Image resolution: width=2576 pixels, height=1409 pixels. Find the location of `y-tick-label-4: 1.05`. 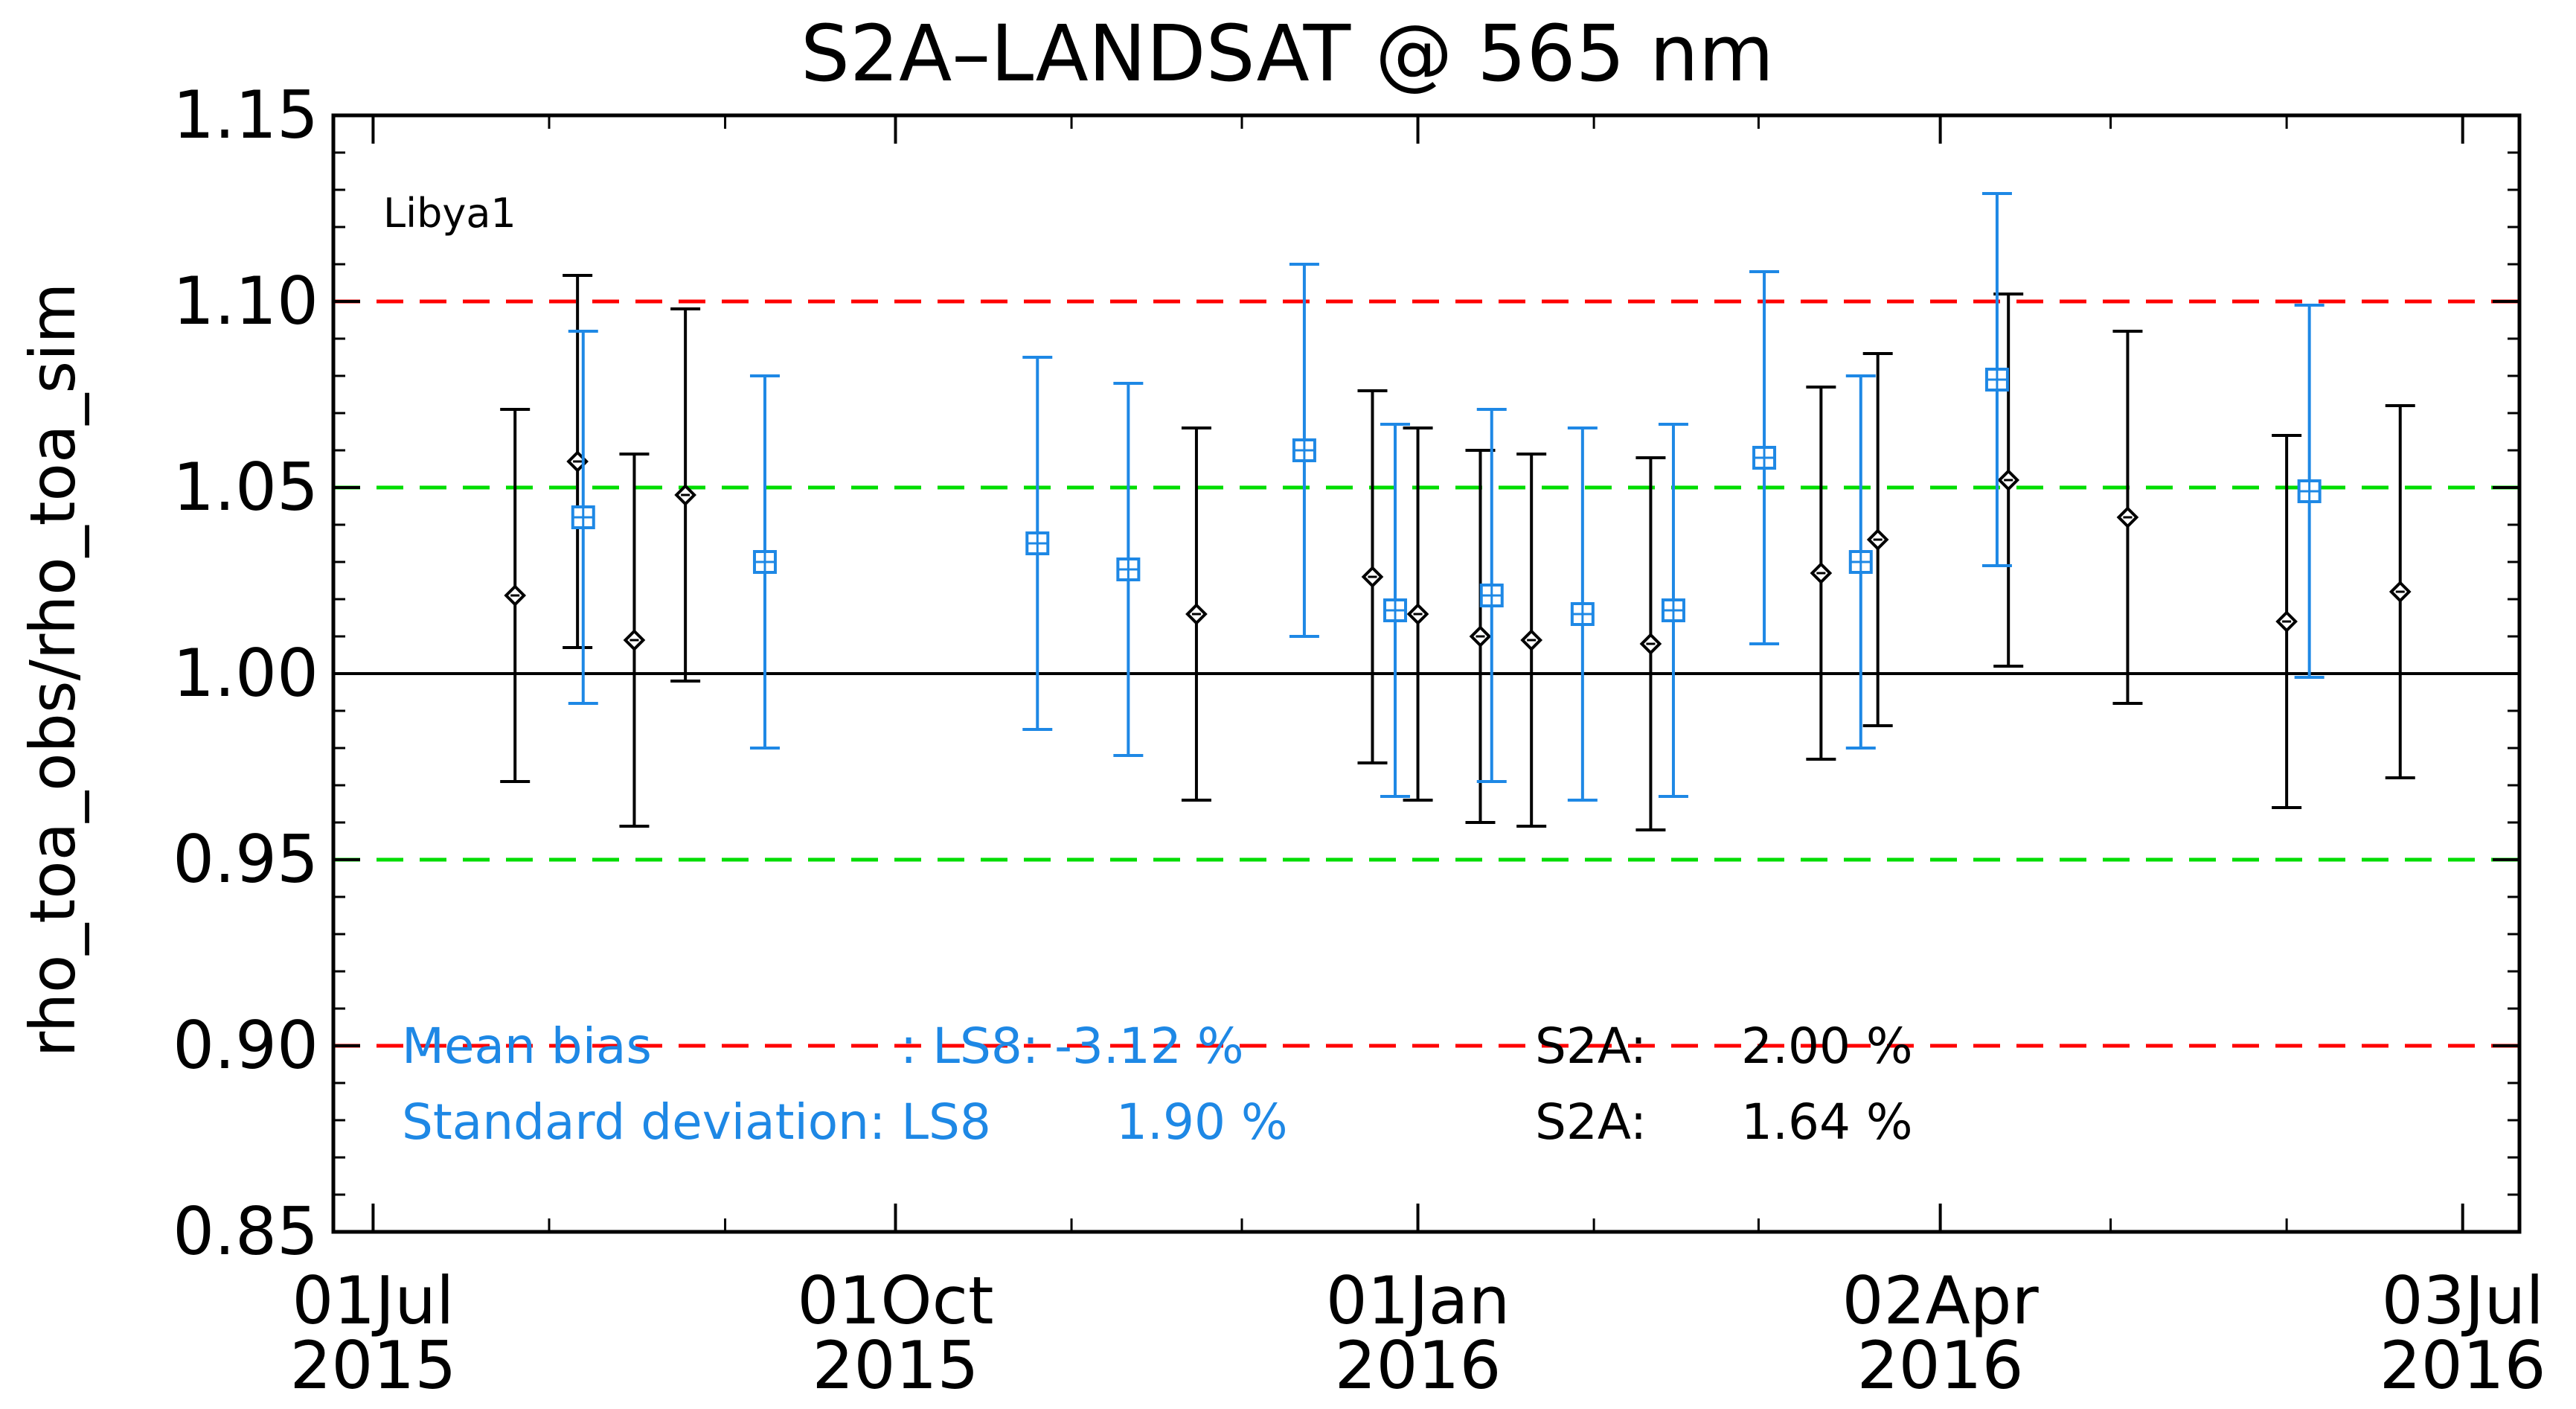

y-tick-label-4: 1.05 is located at coordinates (246, 487).